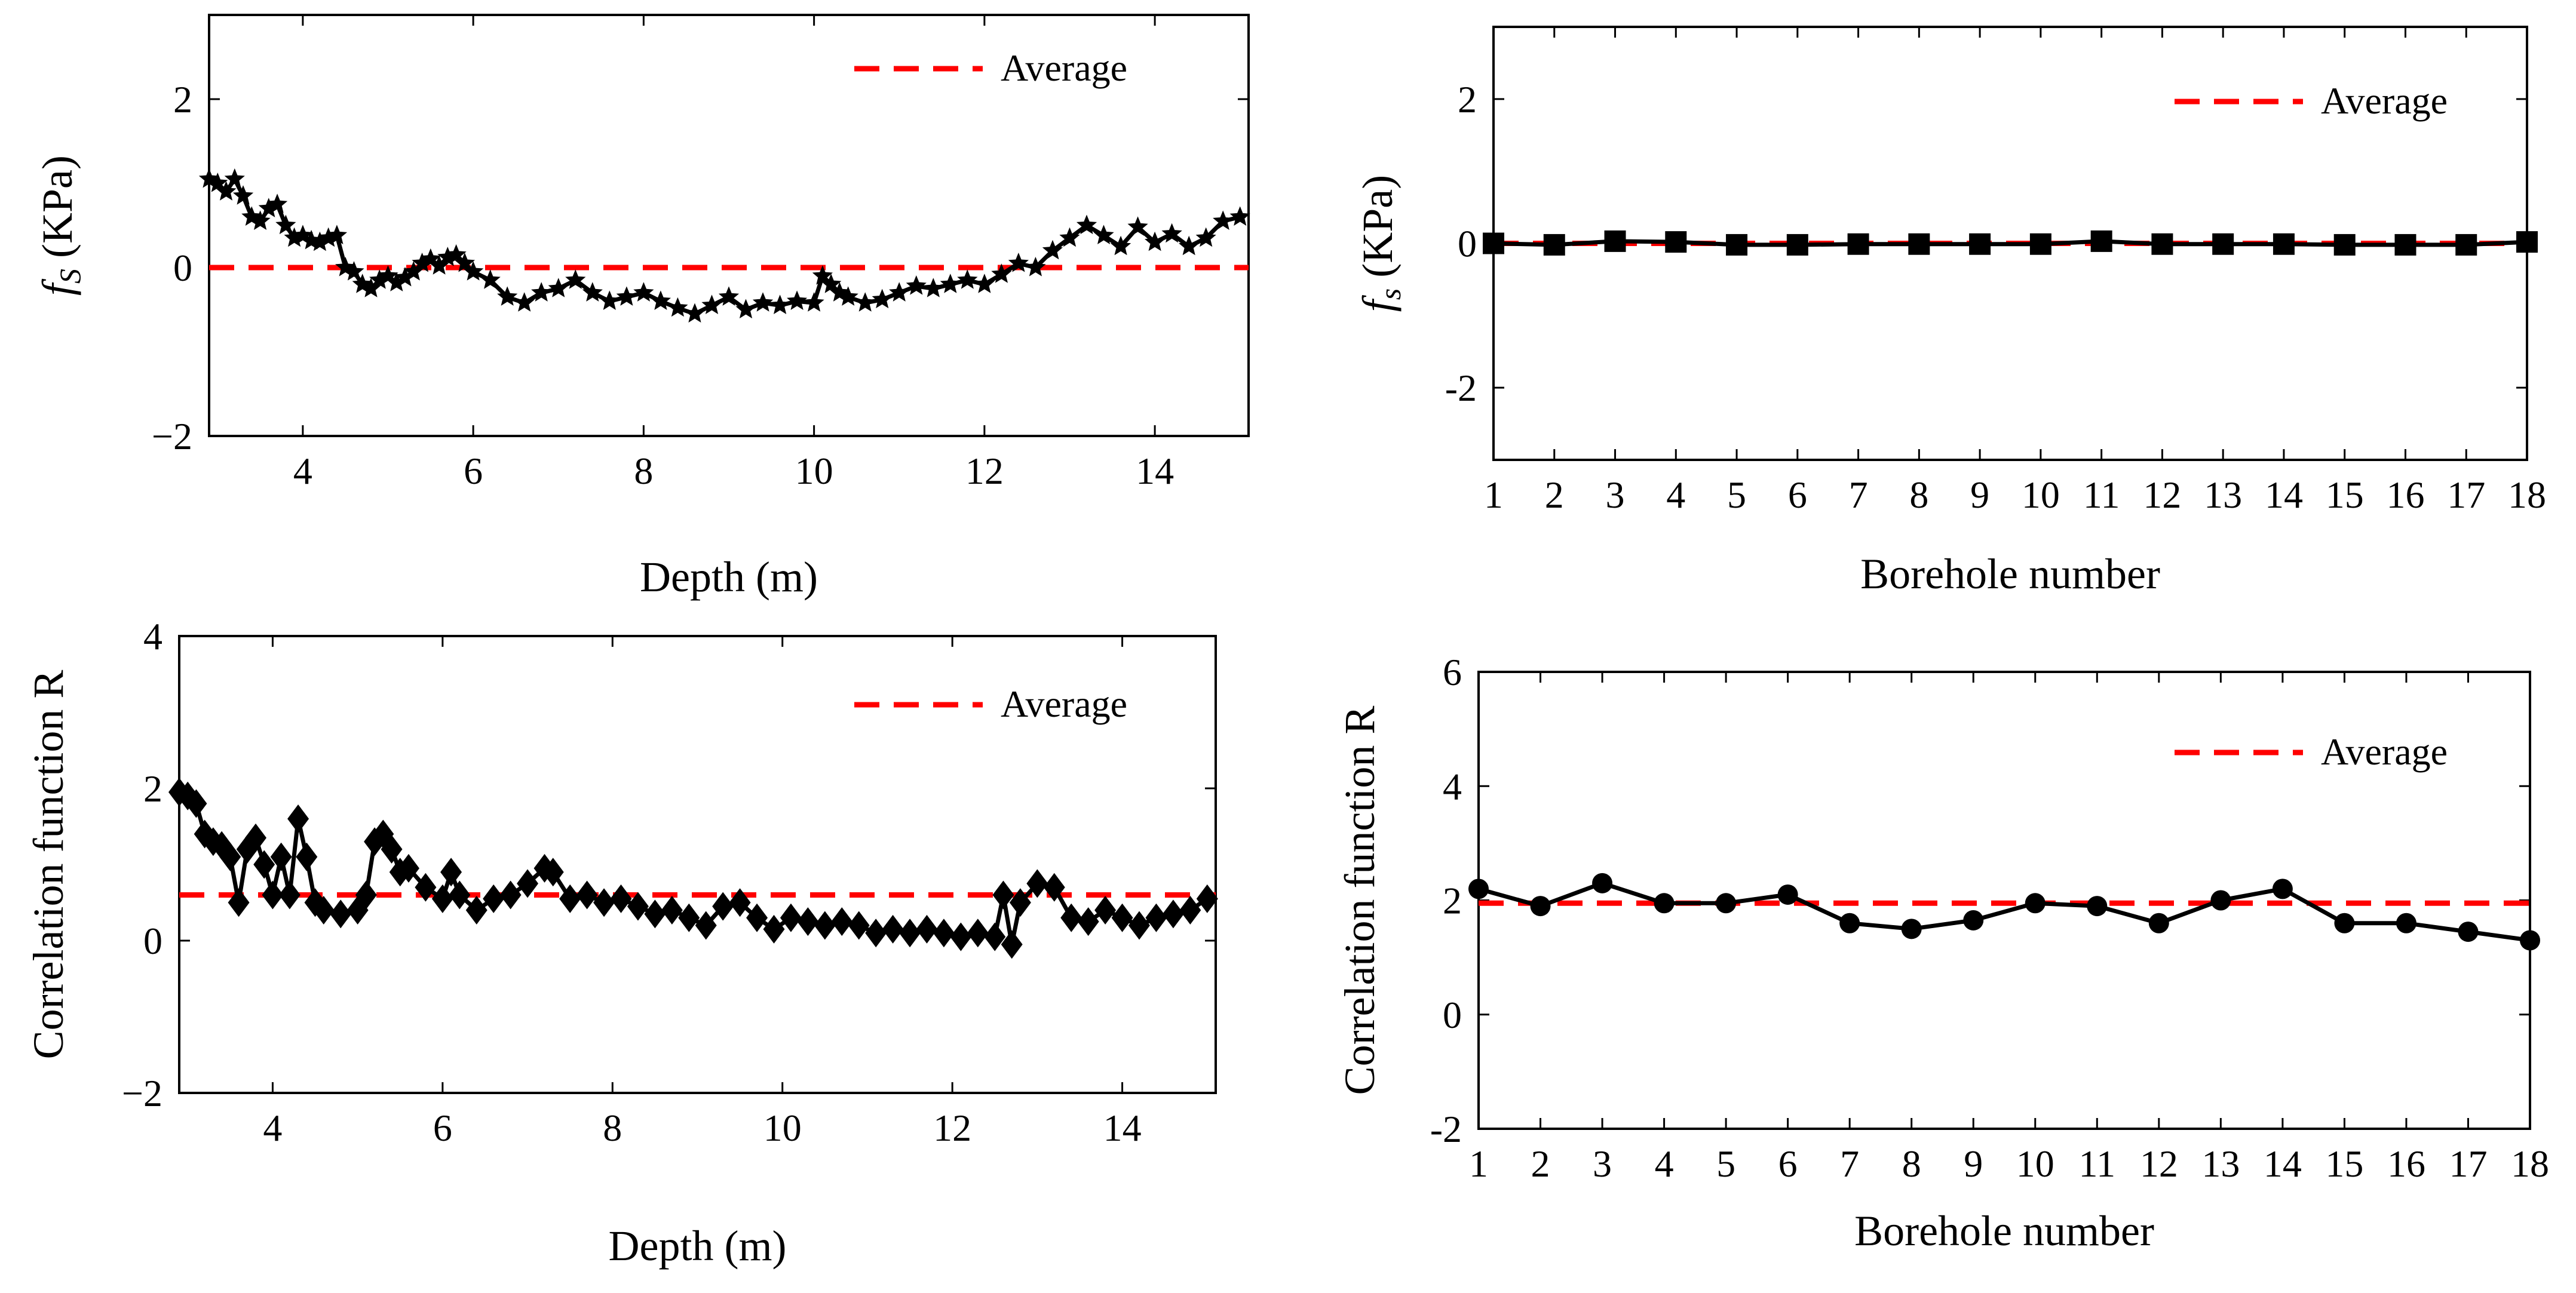 This screenshot has width=2576, height=1293. Describe the element at coordinates (2466, 495) in the screenshot. I see `x-tick-label: 17` at that location.